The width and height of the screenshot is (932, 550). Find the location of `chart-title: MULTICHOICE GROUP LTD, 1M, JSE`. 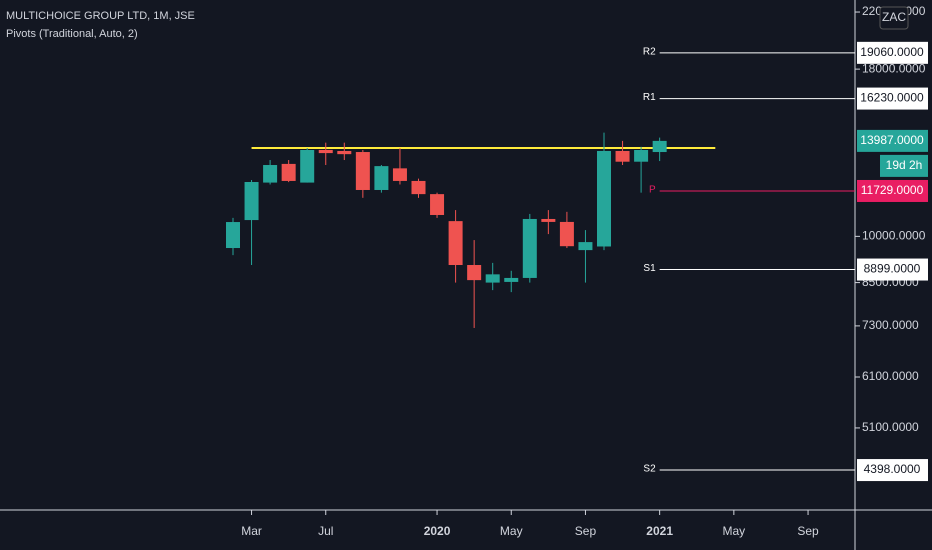

chart-title: MULTICHOICE GROUP LTD, 1M, JSE is located at coordinates (100, 16).